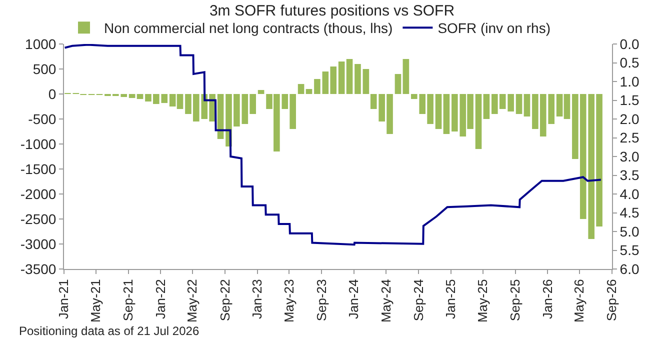 The image size is (664, 347). Describe the element at coordinates (64, 299) in the screenshot. I see `x-tick-label: Jan-21` at that location.